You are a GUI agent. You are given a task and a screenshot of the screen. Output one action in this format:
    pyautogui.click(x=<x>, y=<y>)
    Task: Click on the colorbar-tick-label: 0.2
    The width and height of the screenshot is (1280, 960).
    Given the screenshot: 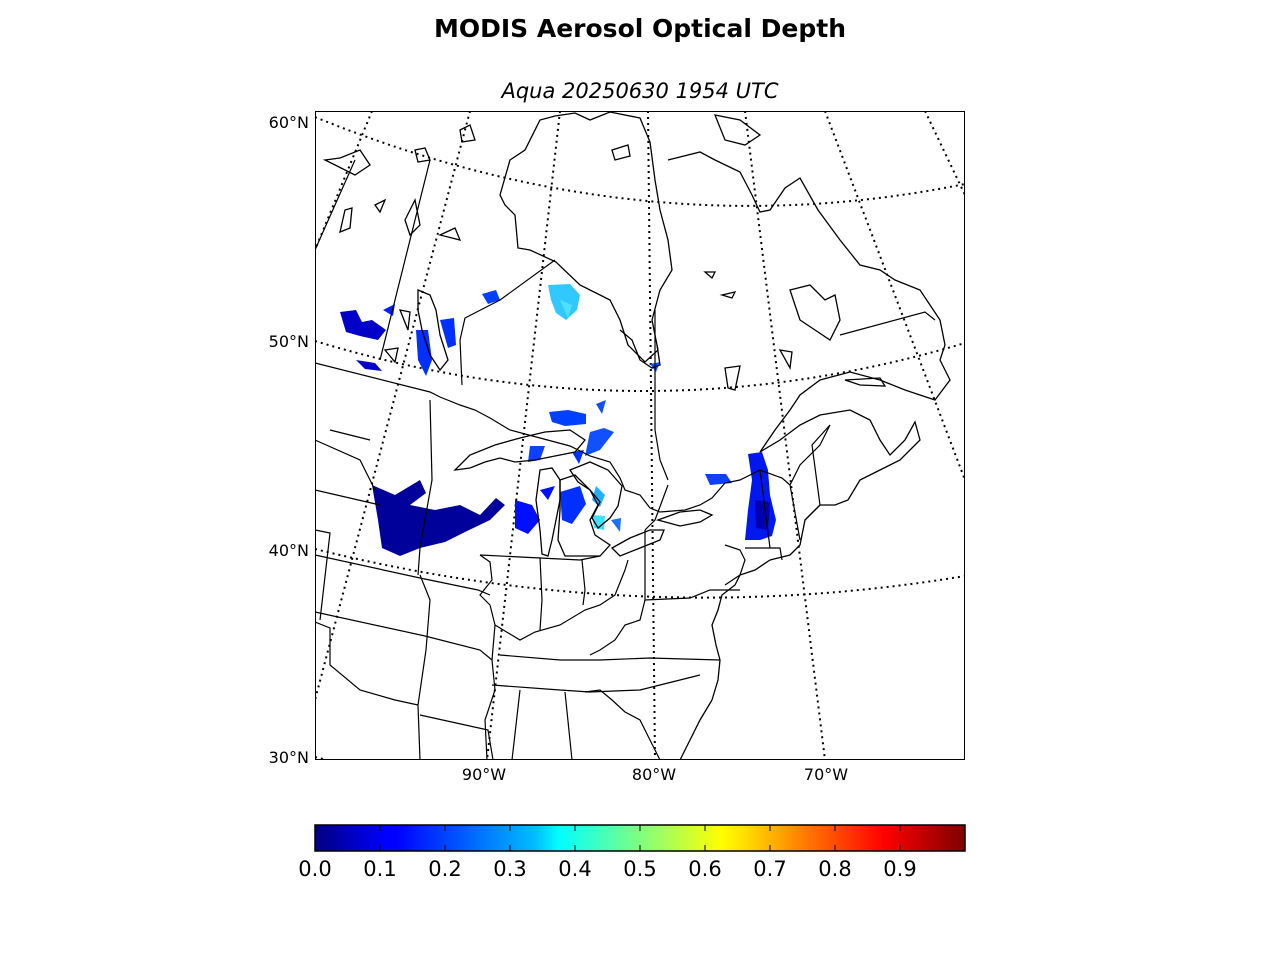 What is the action you would take?
    pyautogui.click(x=444, y=869)
    